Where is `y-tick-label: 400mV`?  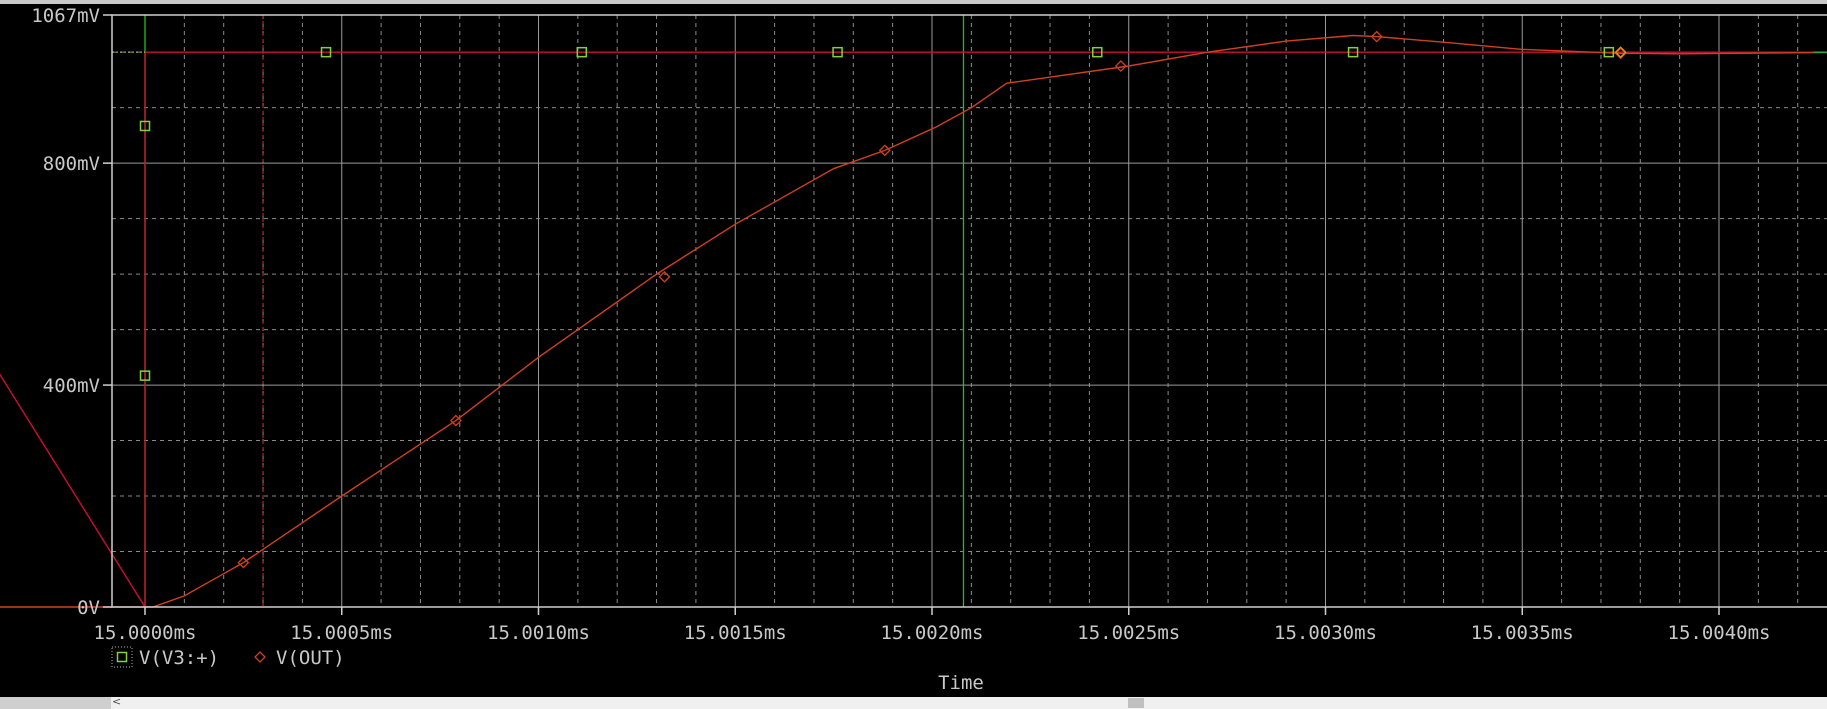 y-tick-label: 400mV is located at coordinates (71, 386).